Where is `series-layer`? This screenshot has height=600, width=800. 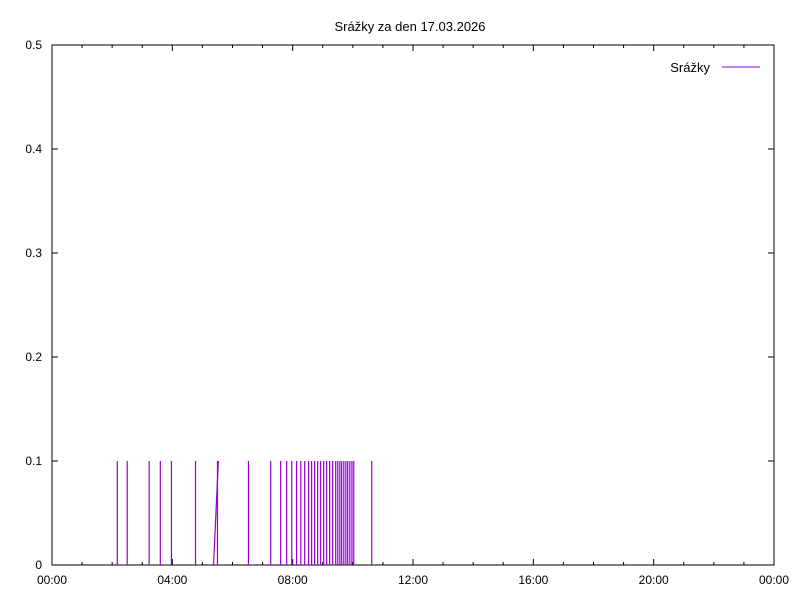
series-layer is located at coordinates (244, 513).